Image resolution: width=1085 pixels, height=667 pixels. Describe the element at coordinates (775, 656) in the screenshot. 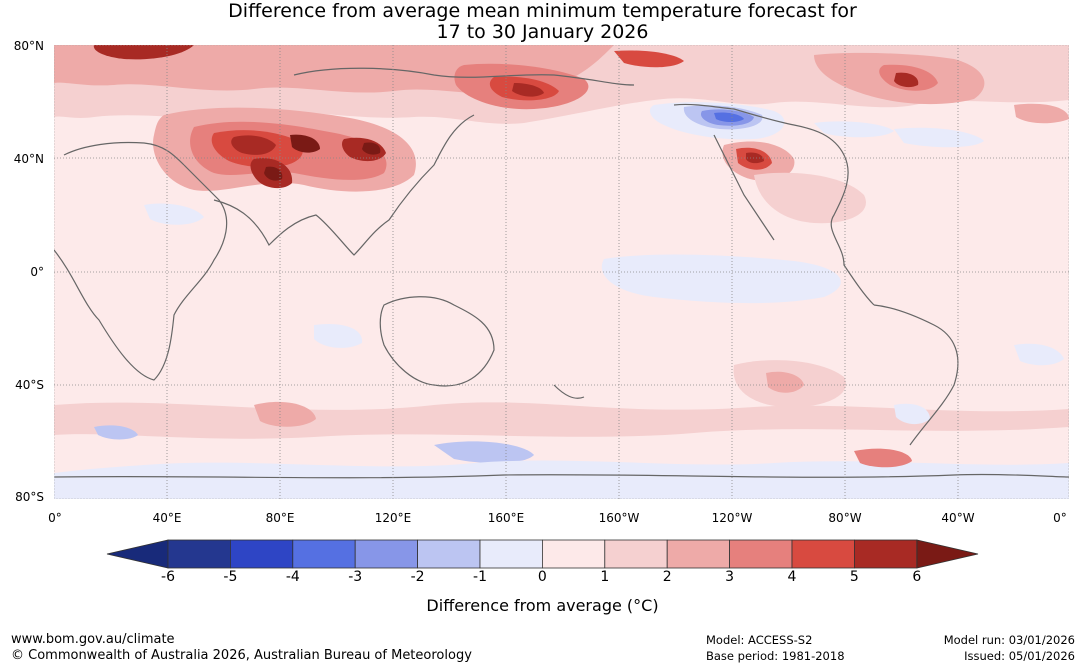

I see `base-period: Base period: 1981-2018` at that location.